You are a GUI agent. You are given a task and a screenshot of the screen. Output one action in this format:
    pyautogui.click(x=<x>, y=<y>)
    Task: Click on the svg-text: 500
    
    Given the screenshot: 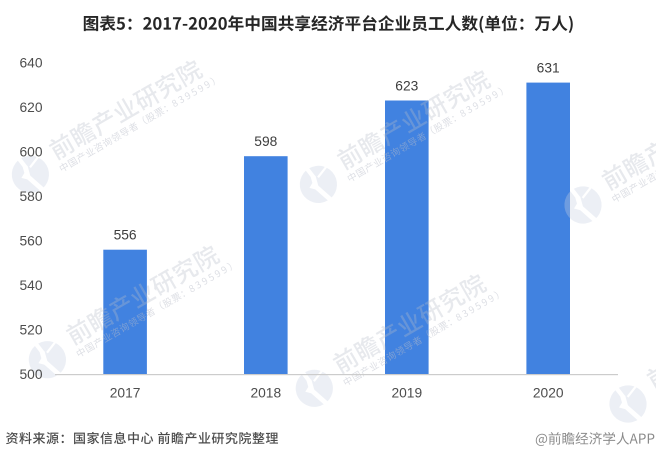 What is the action you would take?
    pyautogui.click(x=30, y=374)
    